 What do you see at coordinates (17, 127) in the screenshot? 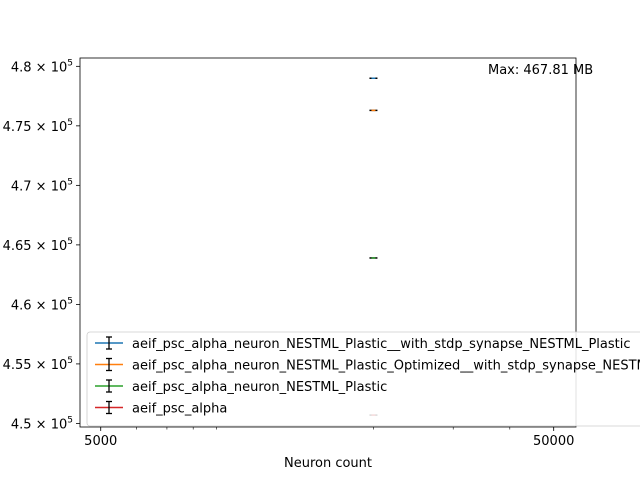
I see `y-tick-mantissa: 4.75` at bounding box center [17, 127].